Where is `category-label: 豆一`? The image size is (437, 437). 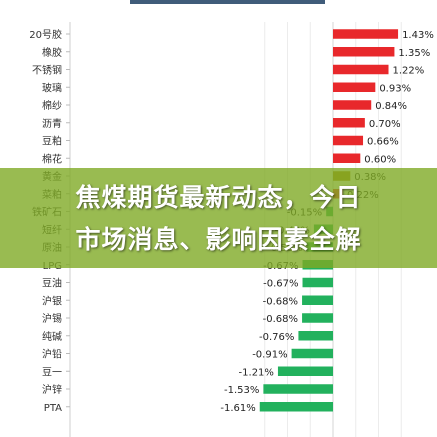 category-label: 豆一 is located at coordinates (52, 372).